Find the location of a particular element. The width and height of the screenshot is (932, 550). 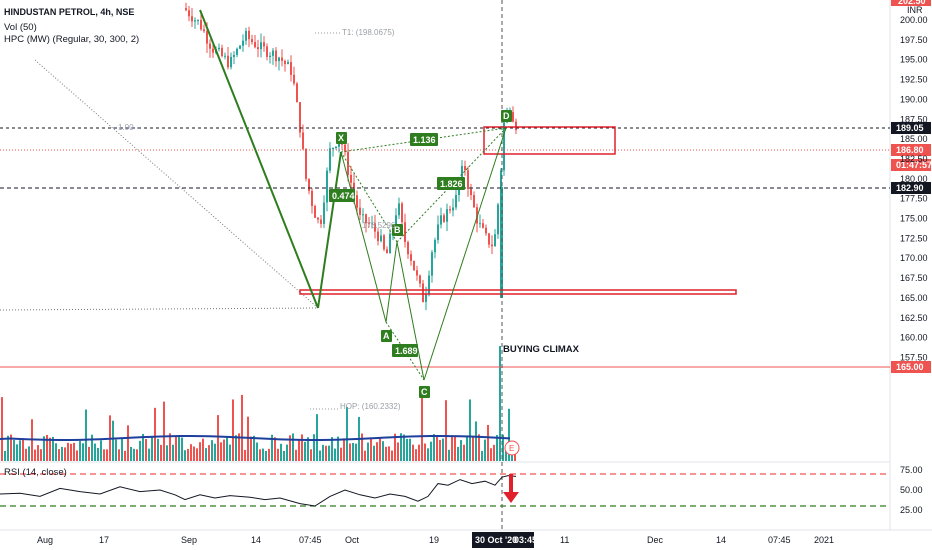

pattern-point-label: D is located at coordinates (506, 116).